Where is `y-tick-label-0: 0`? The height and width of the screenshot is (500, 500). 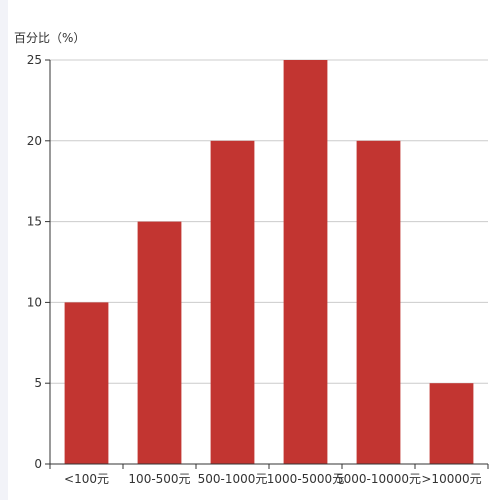
y-tick-label-0: 0 is located at coordinates (38, 464).